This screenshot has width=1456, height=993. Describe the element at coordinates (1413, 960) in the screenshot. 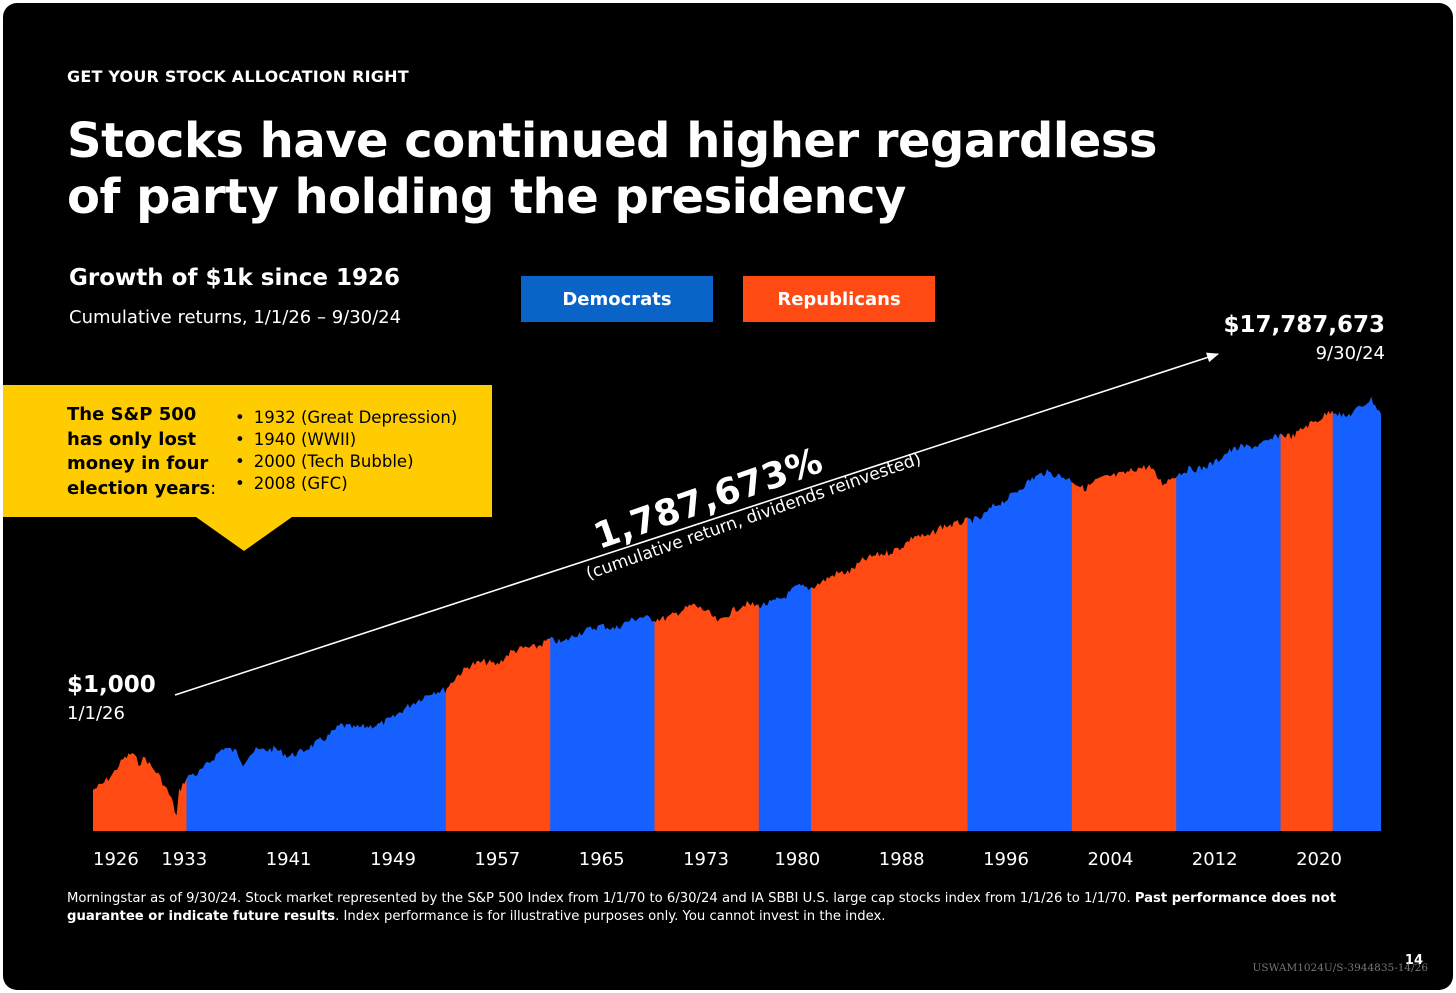

I see `page-number: 14` at that location.